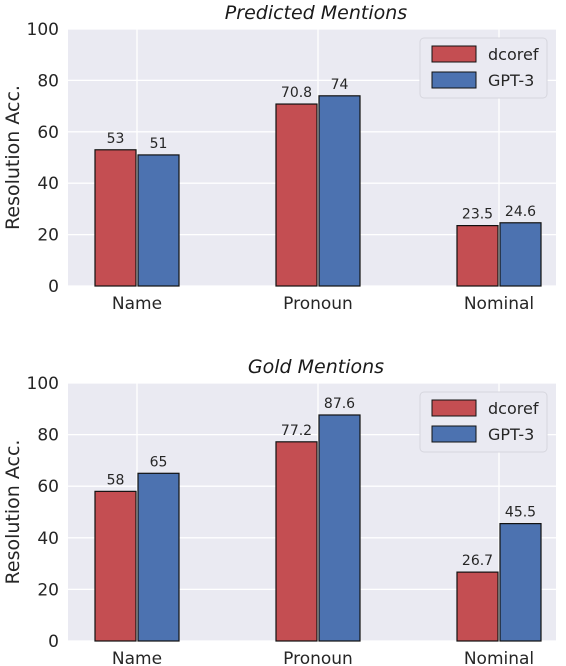  What do you see at coordinates (316, 13) in the screenshot?
I see `chart-title: Predicted Mentions` at bounding box center [316, 13].